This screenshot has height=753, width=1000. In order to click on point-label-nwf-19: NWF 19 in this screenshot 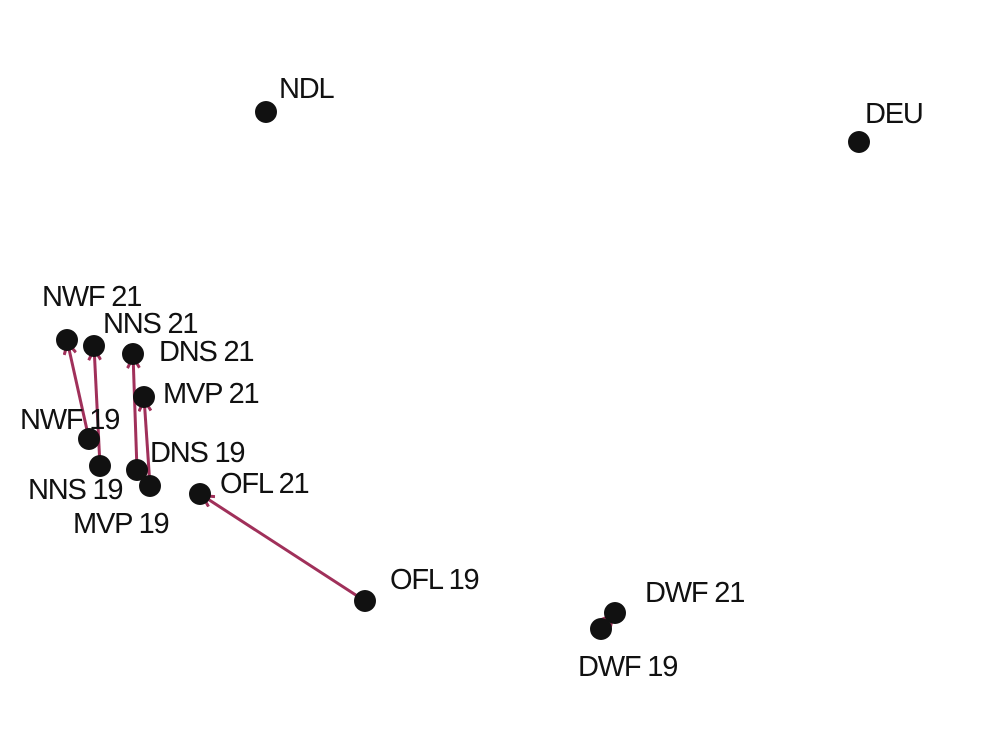, I will do `click(69, 420)`.